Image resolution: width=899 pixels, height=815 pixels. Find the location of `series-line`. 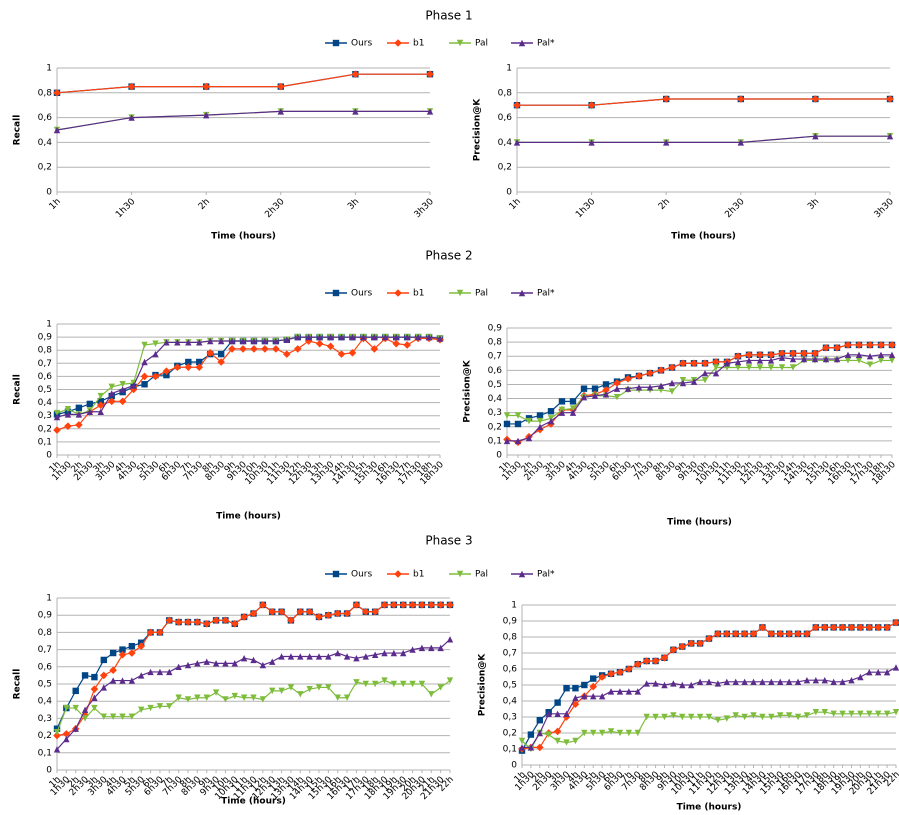

series-line is located at coordinates (699, 398).